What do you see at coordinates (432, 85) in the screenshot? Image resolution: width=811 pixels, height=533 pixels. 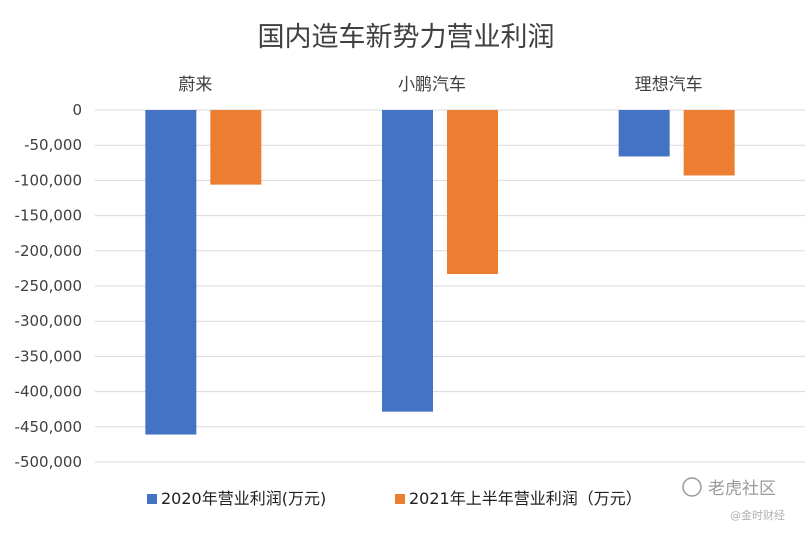 I see `category-label: 小鹏汽车` at bounding box center [432, 85].